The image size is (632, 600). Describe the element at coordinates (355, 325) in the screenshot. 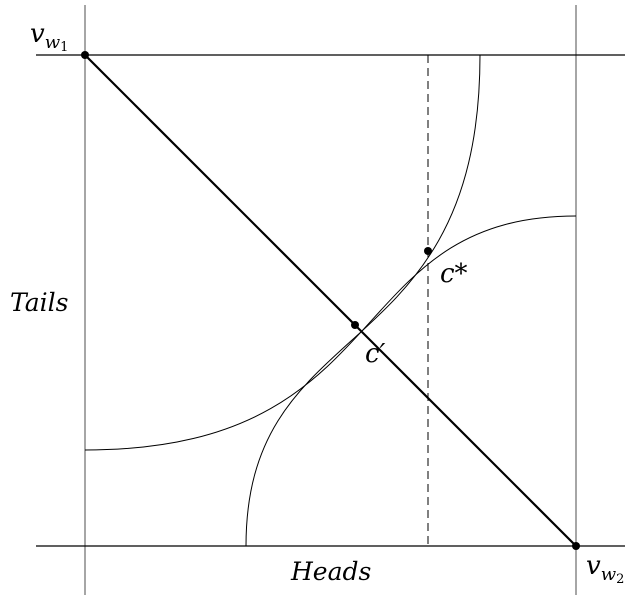

I see `point-c-prime` at that location.